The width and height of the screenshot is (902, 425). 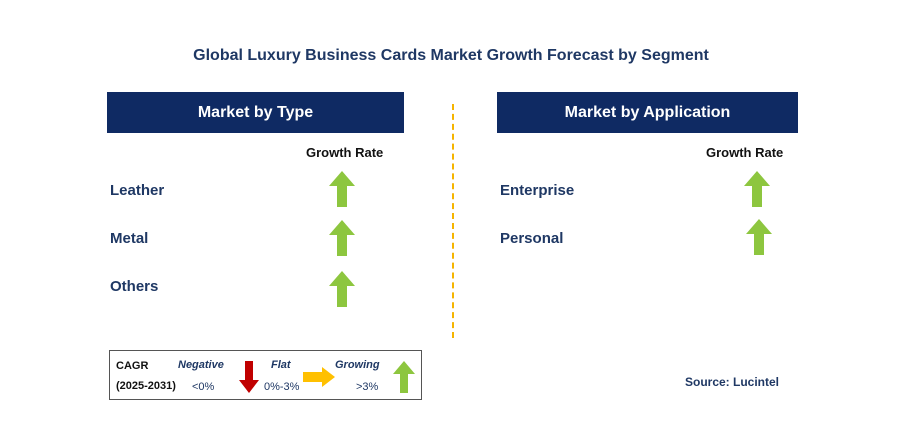 I want to click on legend-flat-value: 0%-3%, so click(x=282, y=387).